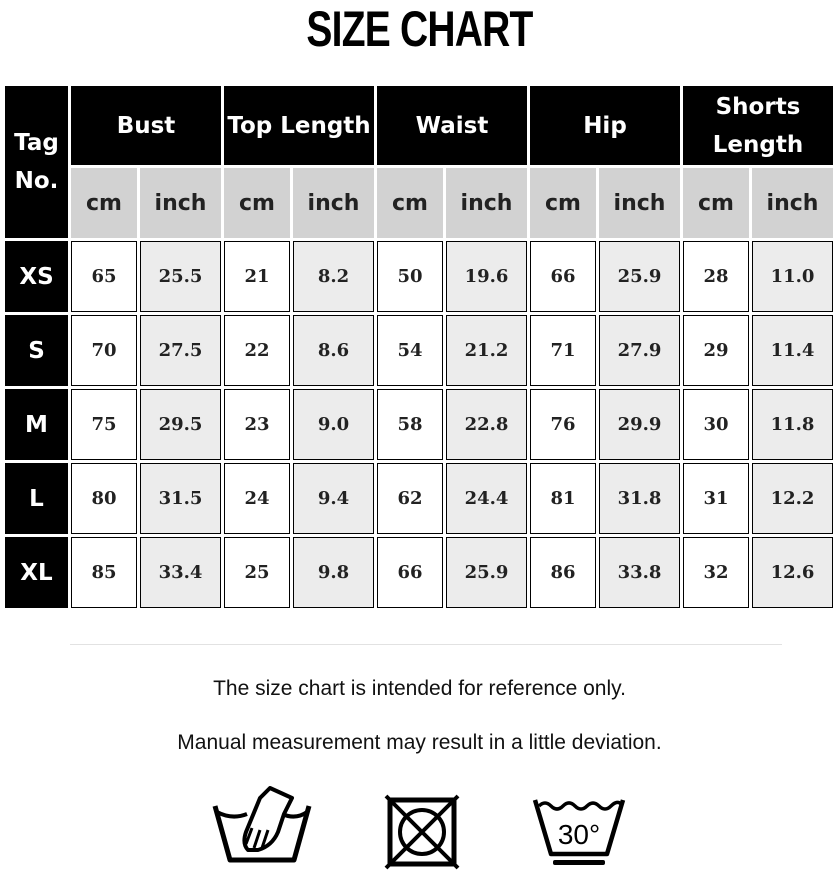  I want to click on size-tag: XL, so click(36, 572).